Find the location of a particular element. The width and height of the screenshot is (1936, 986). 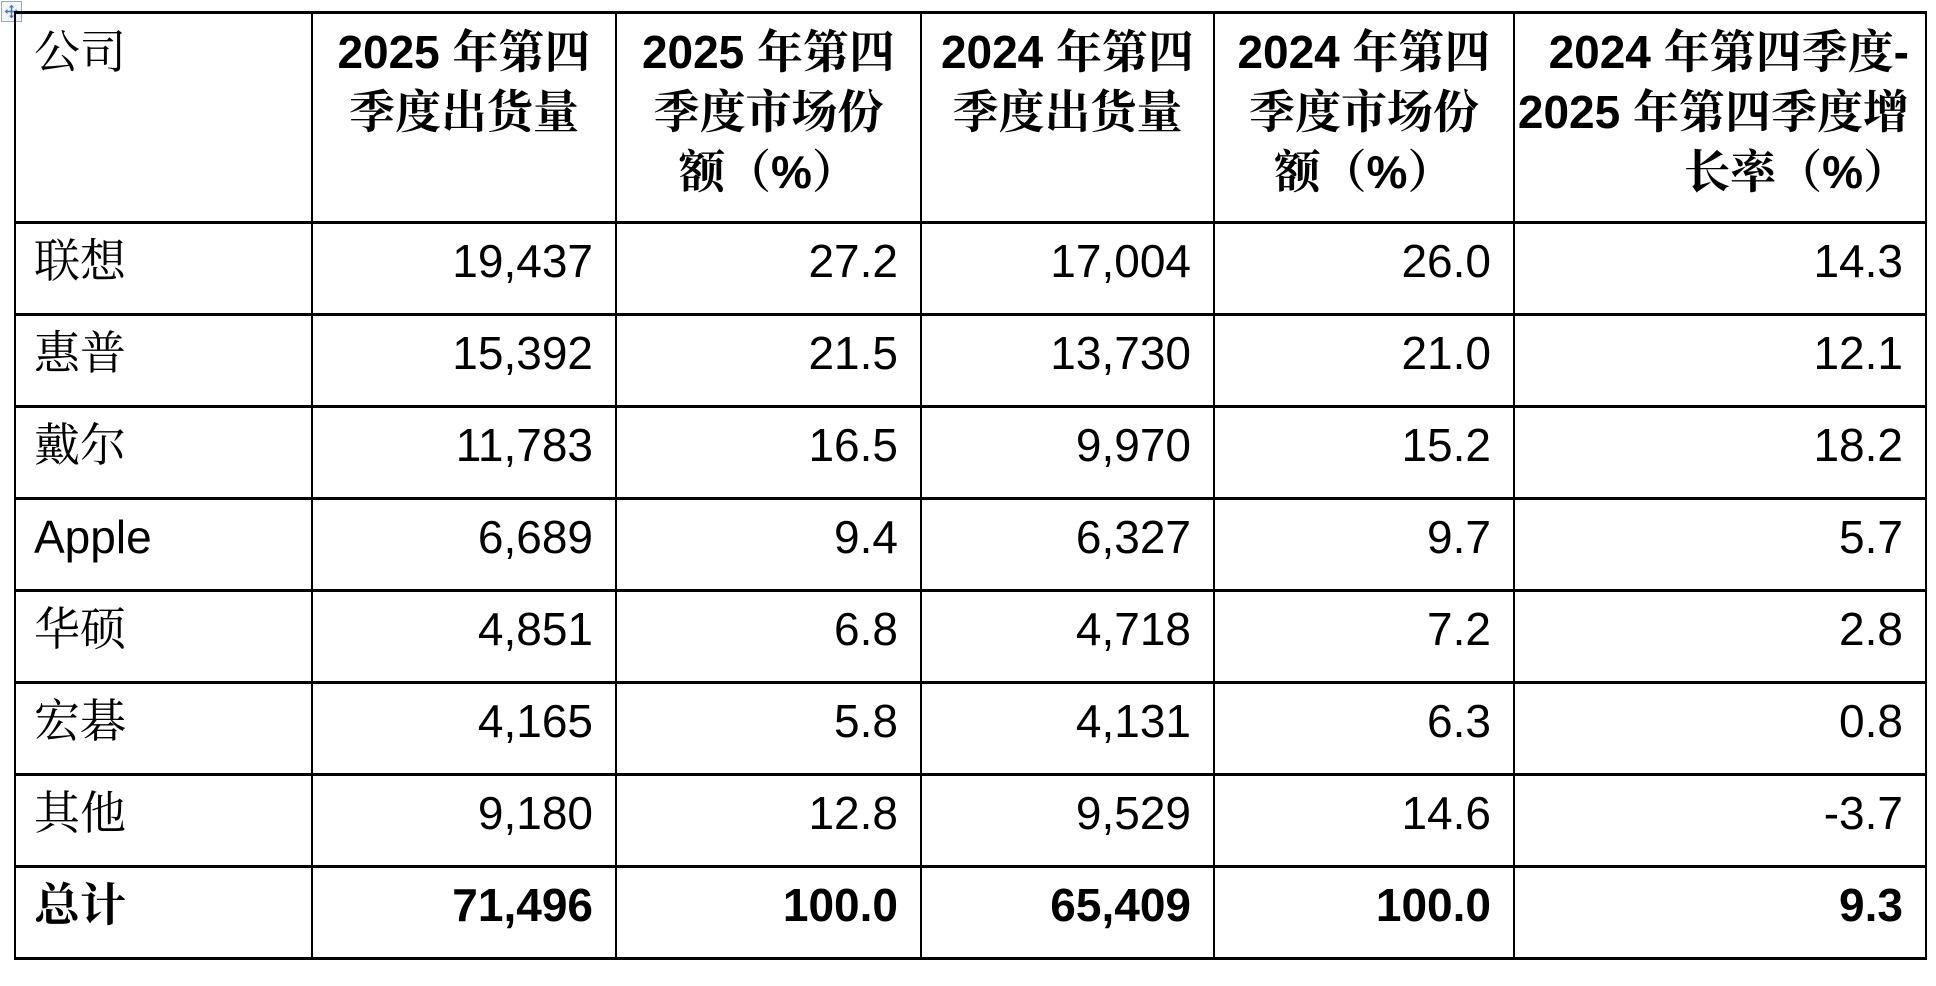

cell-company: 宏碁 is located at coordinates (163, 728).